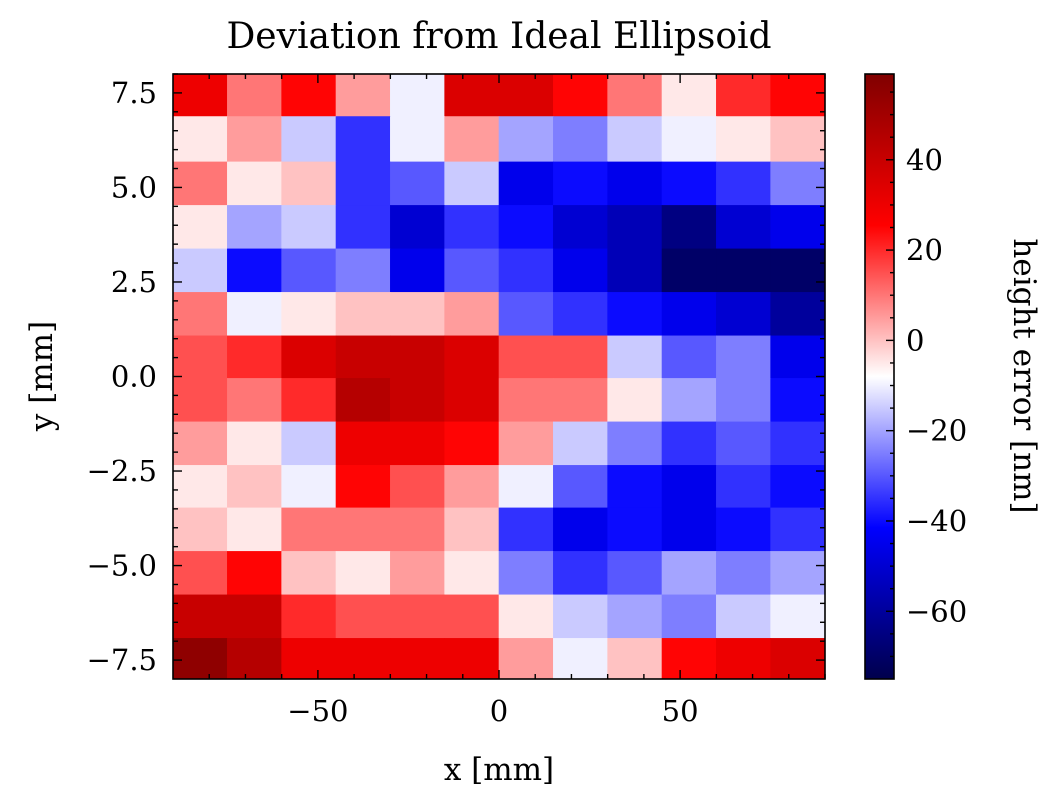  Describe the element at coordinates (924, 250) in the screenshot. I see `colorbar-tick-label: 20` at that location.